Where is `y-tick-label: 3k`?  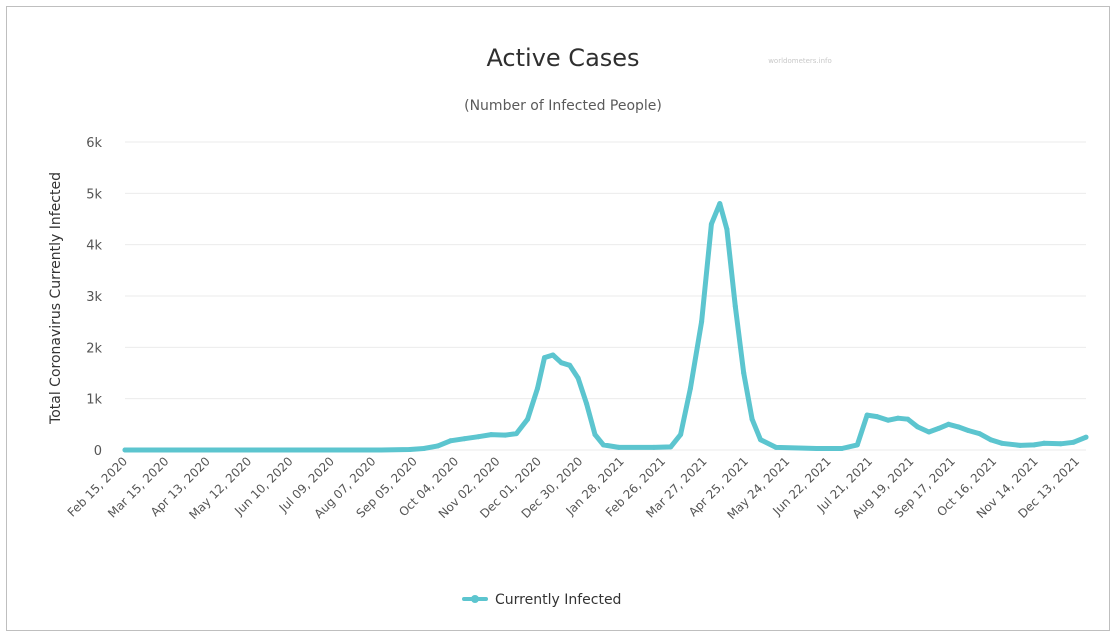 y-tick-label: 3k is located at coordinates (94, 297).